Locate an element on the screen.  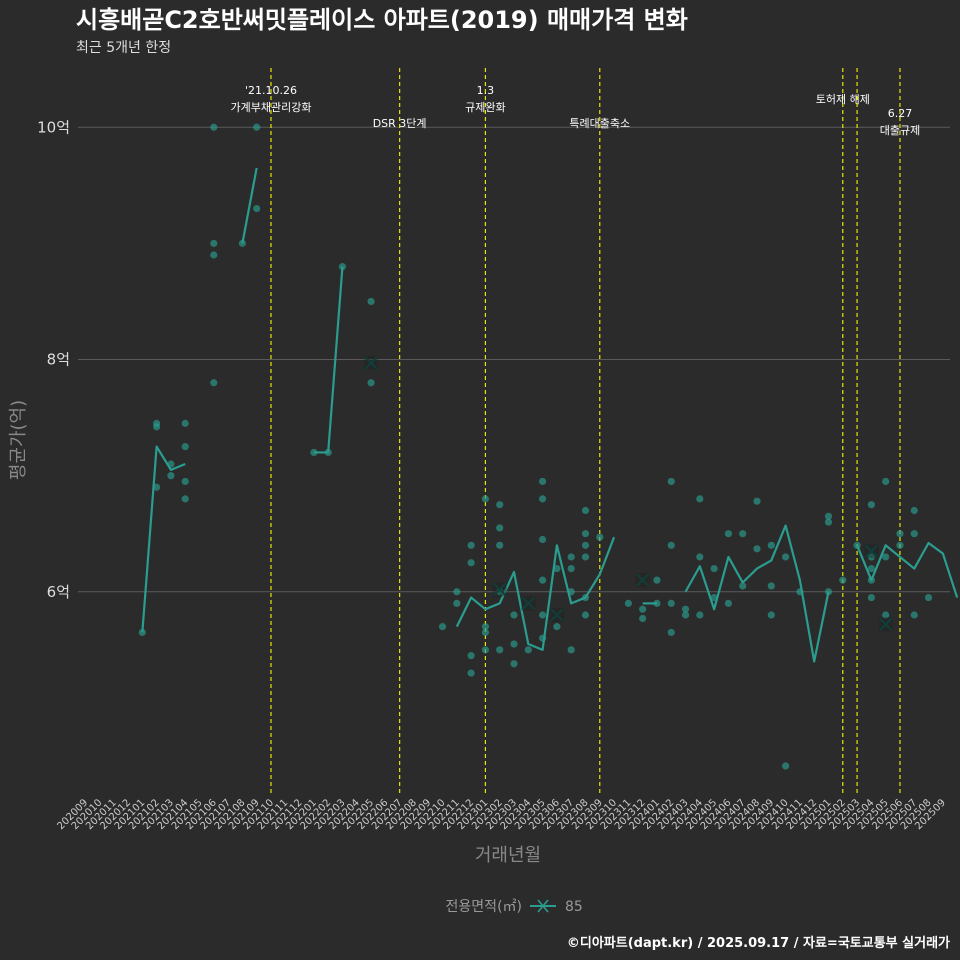
y-tick-label: 8억 is located at coordinates (58, 360).